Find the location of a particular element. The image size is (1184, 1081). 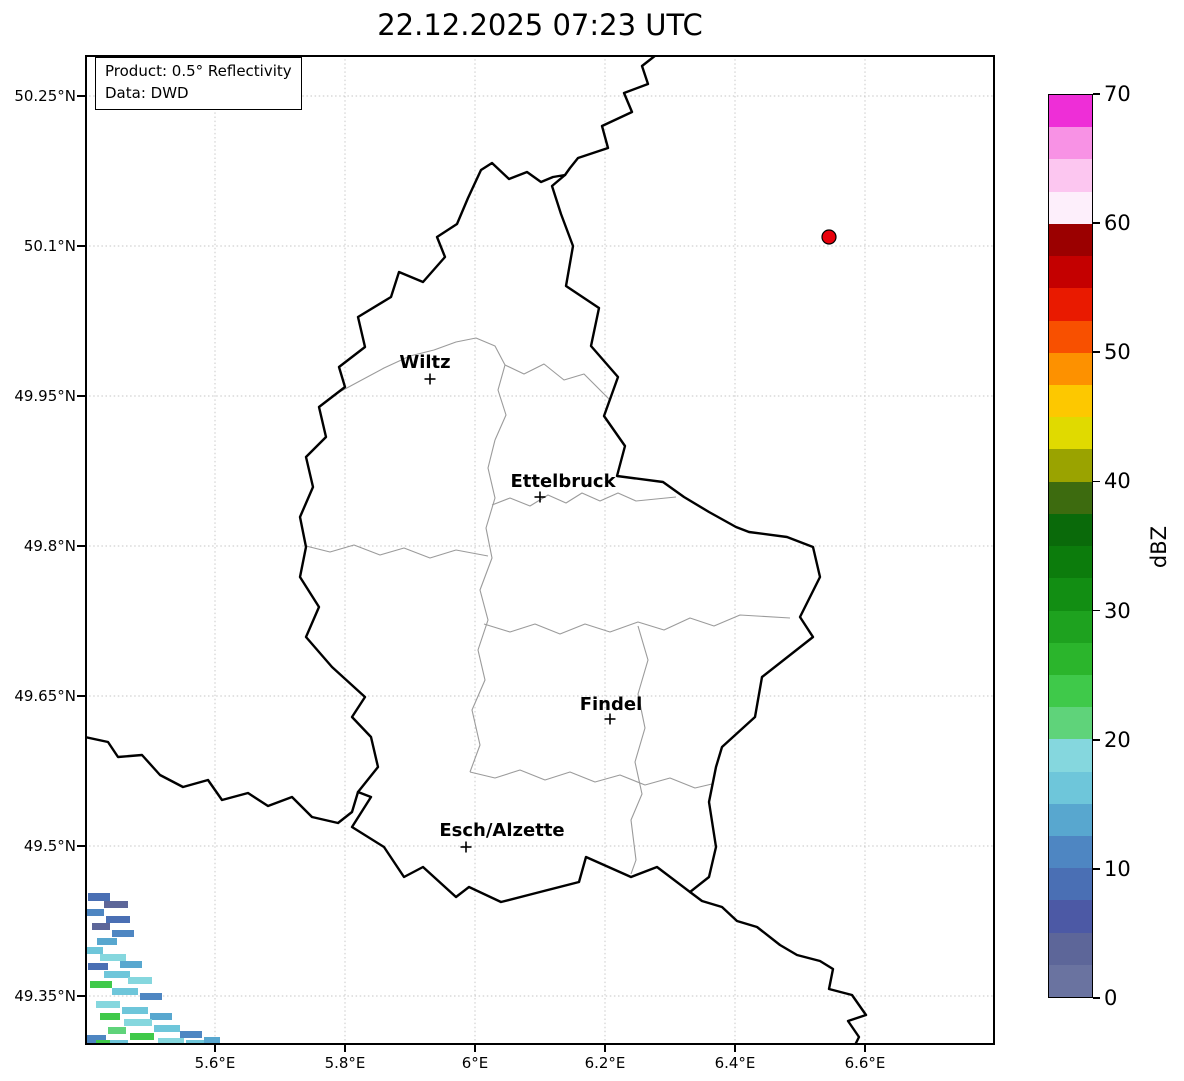

city-label: Esch/Alzette is located at coordinates (501, 830).